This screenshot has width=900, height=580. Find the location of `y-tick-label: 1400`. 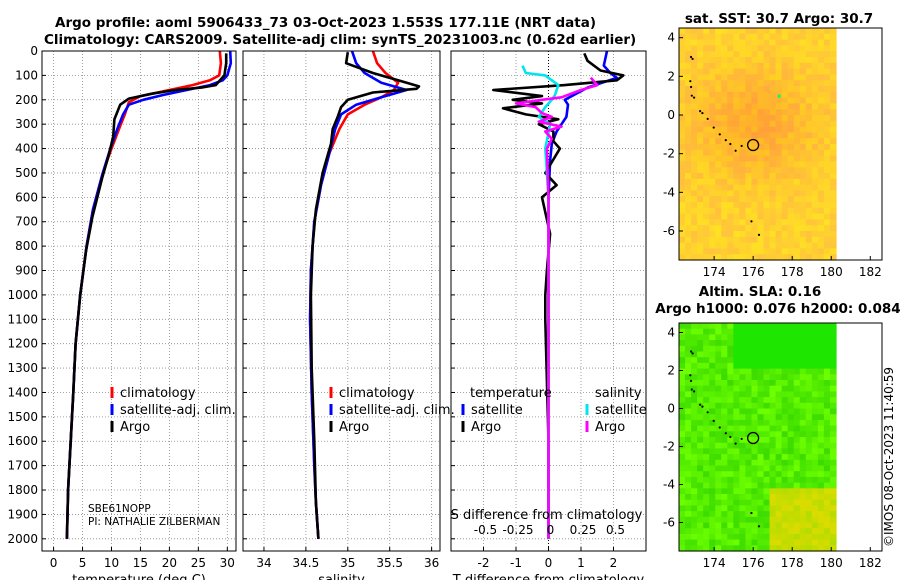

y-tick-label: 1400 is located at coordinates (22, 392).